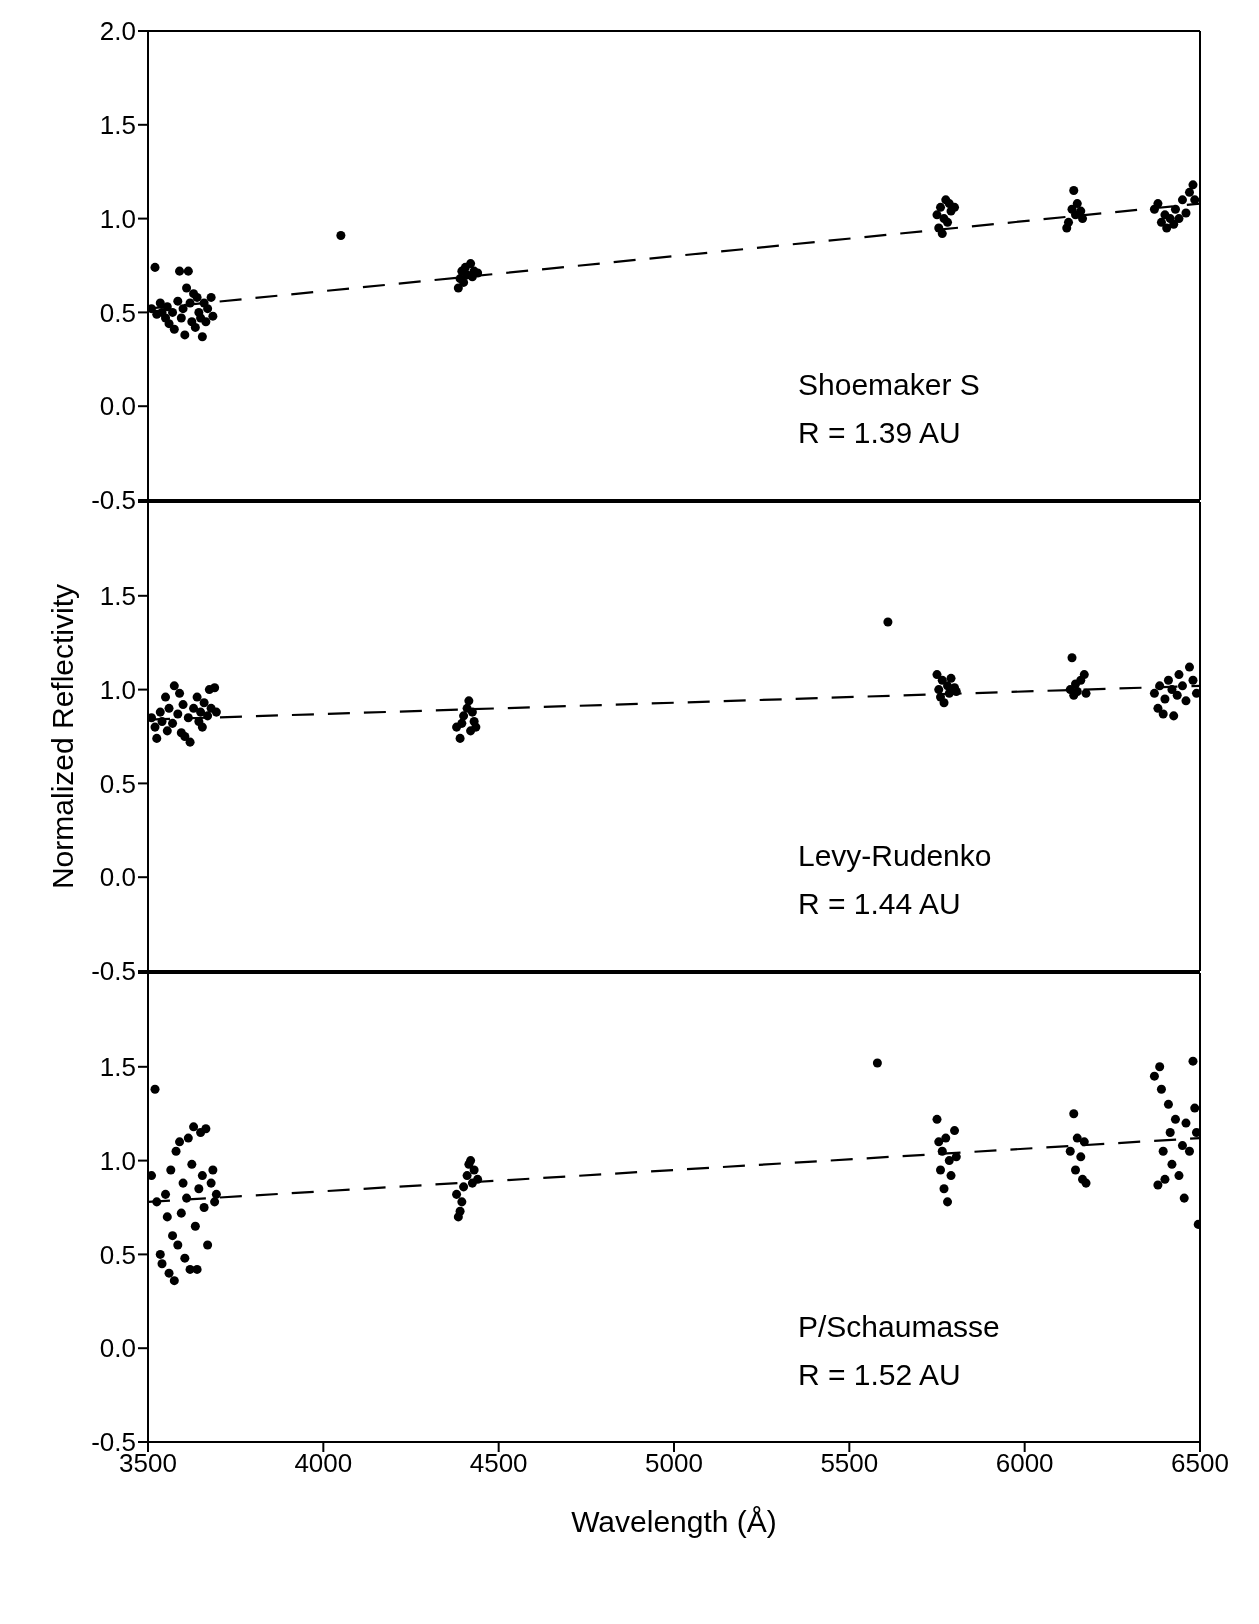 The image size is (1259, 1624). I want to click on x-tick-label: 6500, so click(1200, 1463).